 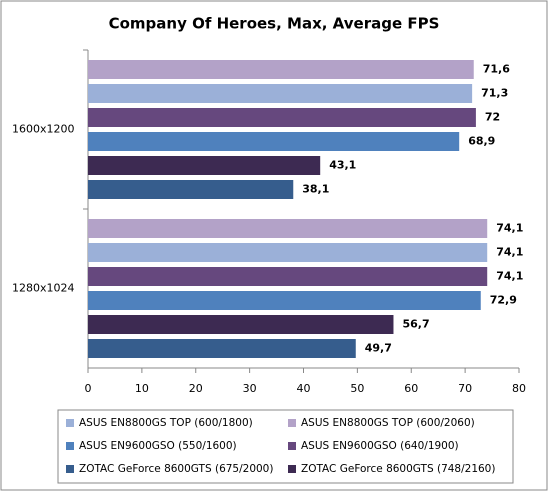 I want to click on value-label: 68,9, so click(x=481, y=141).